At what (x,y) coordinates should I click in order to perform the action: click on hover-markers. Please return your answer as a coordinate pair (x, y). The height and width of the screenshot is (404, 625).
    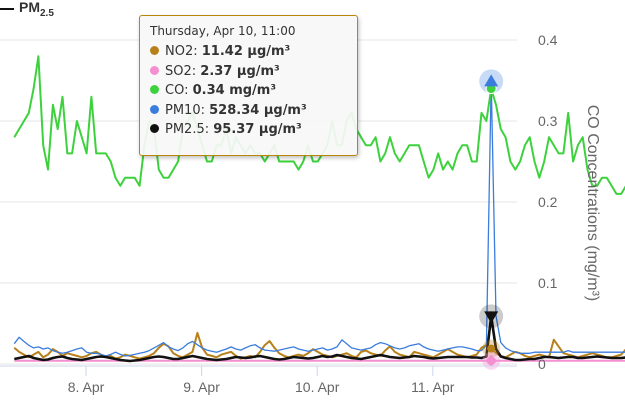
    Looking at the image, I should click on (491, 219).